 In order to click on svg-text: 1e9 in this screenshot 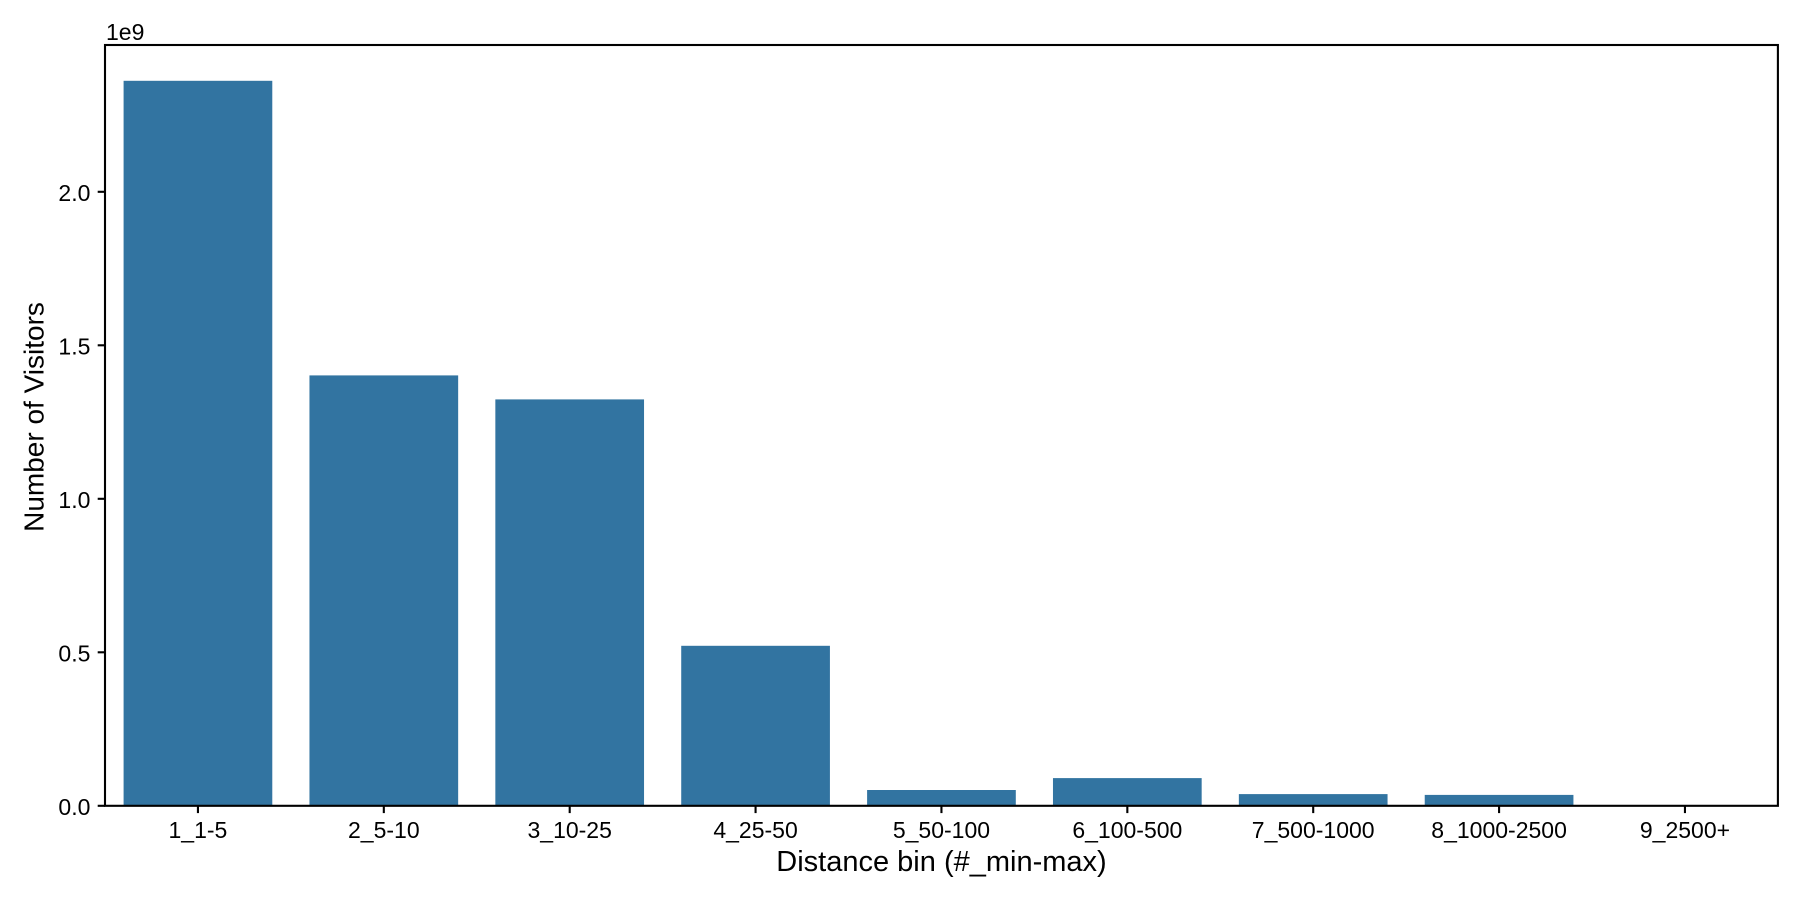, I will do `click(125, 32)`.